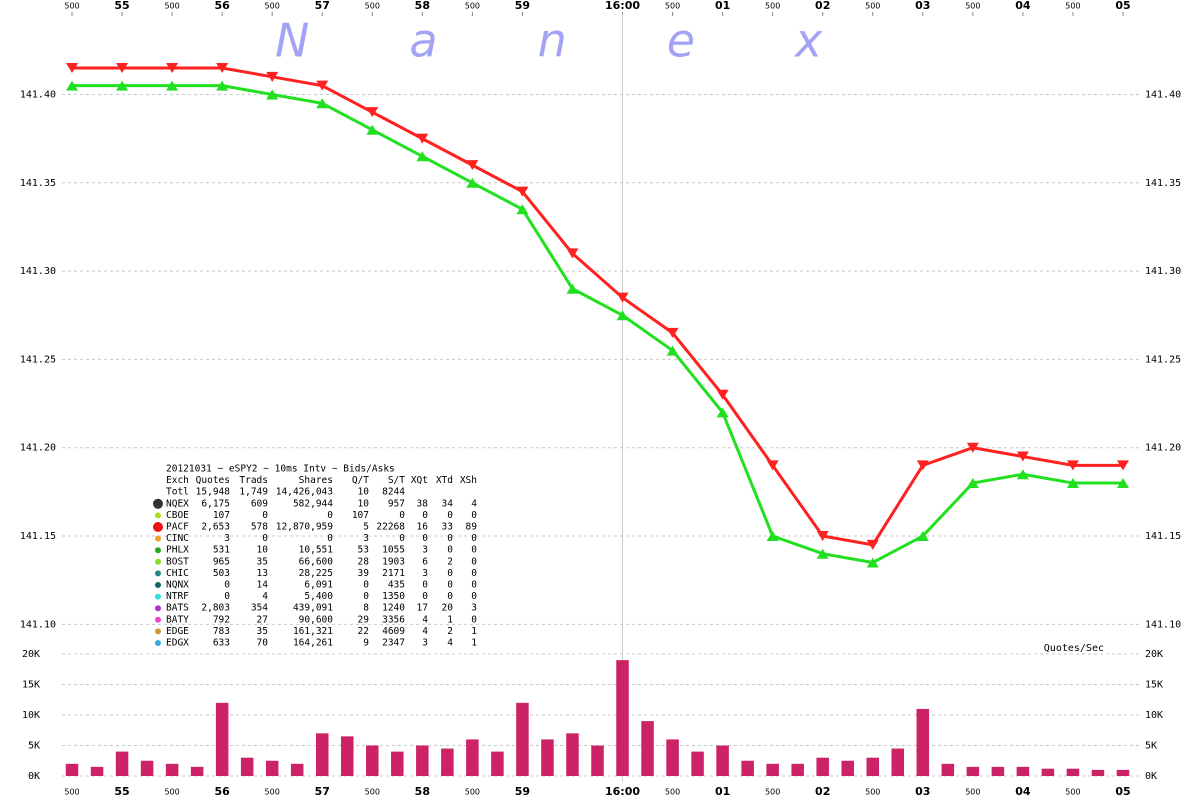 This screenshot has width=1200, height=800. I want to click on stats-cell: BATY, so click(177, 619).